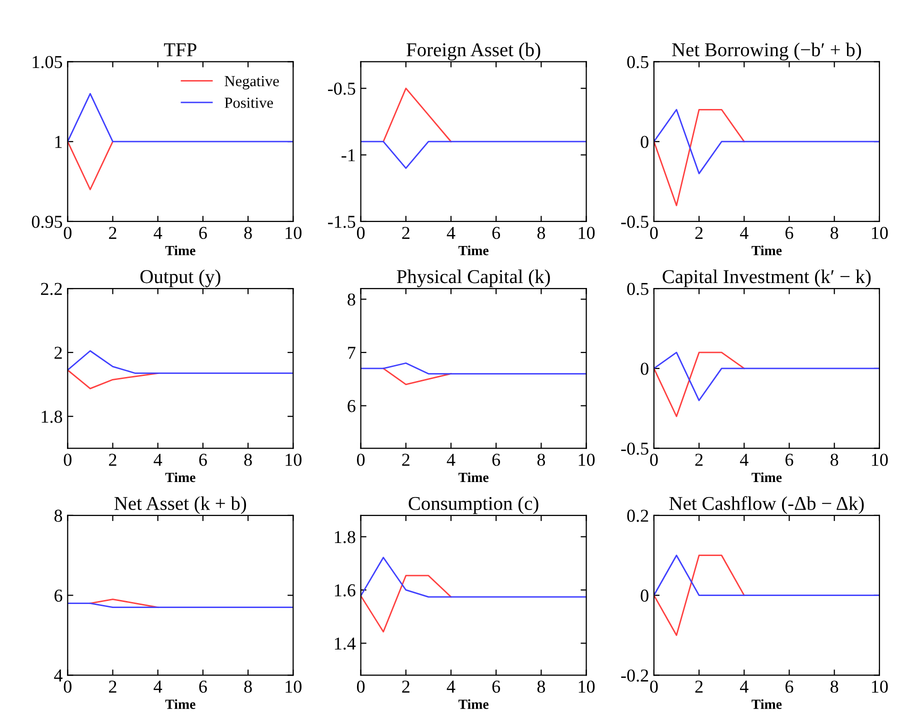 The width and height of the screenshot is (902, 726). What do you see at coordinates (473, 505) in the screenshot?
I see `chart-title: Consumption (c)` at bounding box center [473, 505].